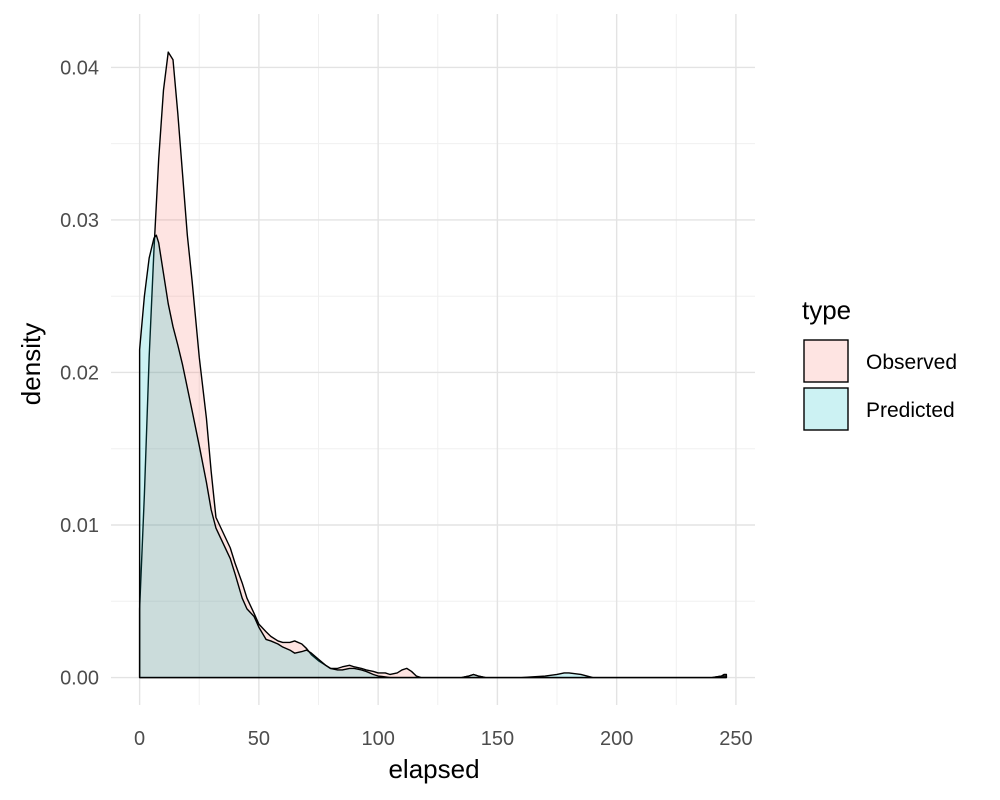  I want to click on legend-item: Predicted, so click(879, 409).